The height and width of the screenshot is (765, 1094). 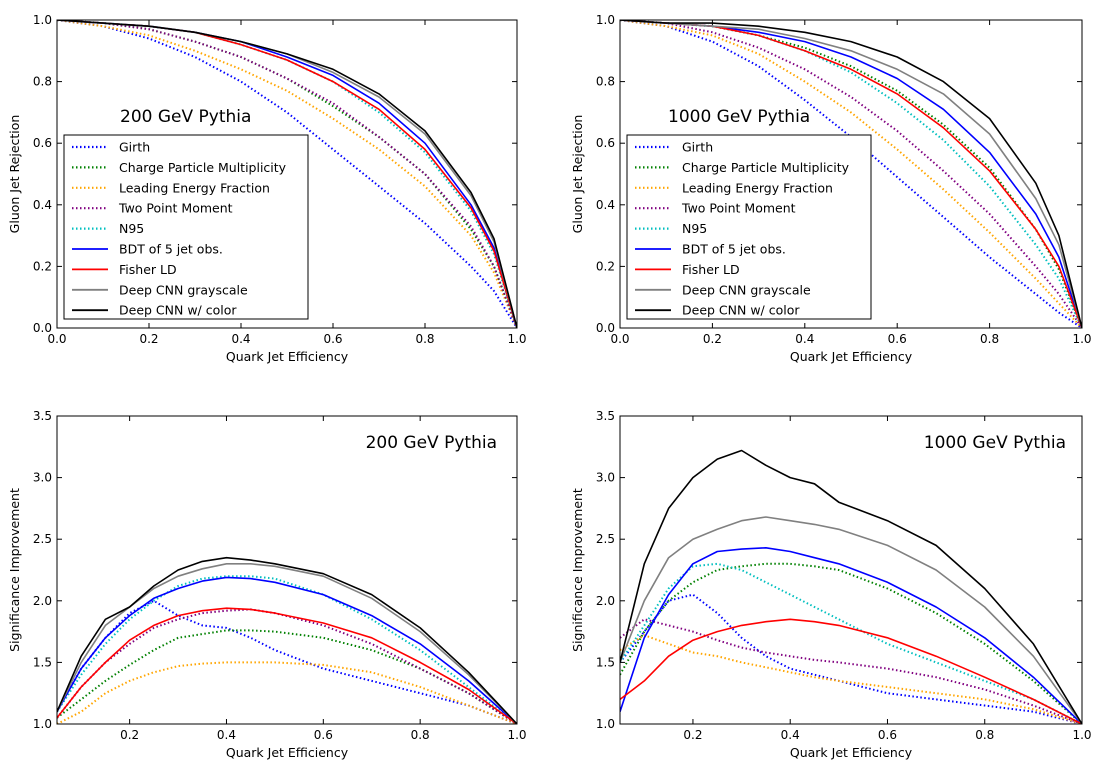 What do you see at coordinates (42, 662) in the screenshot?
I see `y-tick-label: 1.5` at bounding box center [42, 662].